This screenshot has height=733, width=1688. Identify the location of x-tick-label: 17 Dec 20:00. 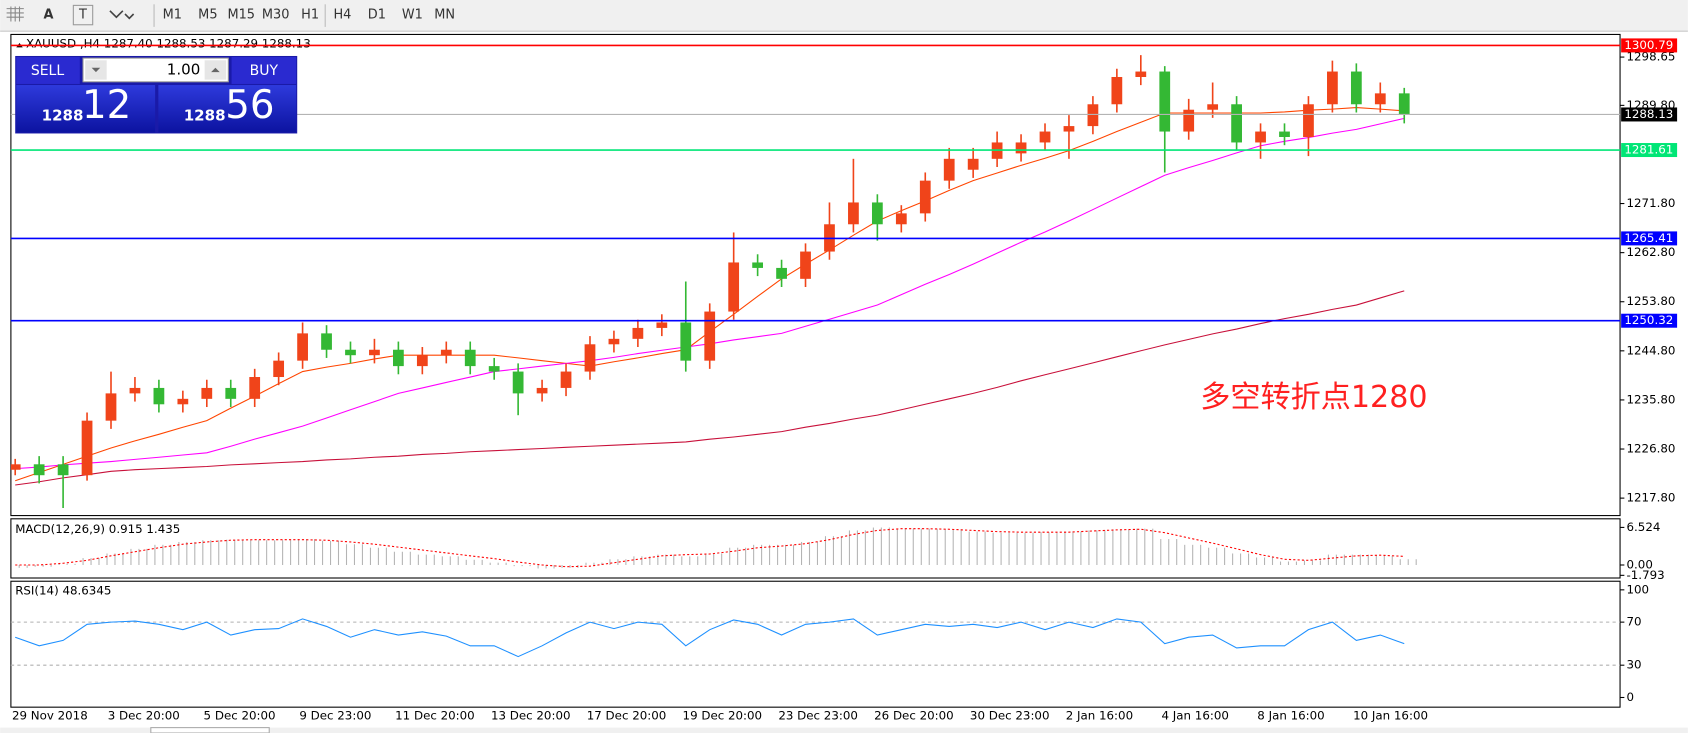
(627, 715).